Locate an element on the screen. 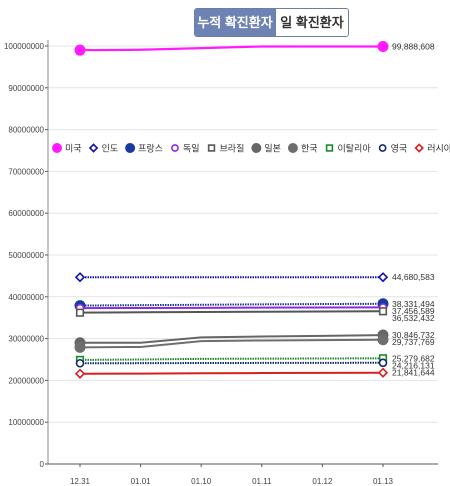  y-tick-label: 20000000 is located at coordinates (26, 380).